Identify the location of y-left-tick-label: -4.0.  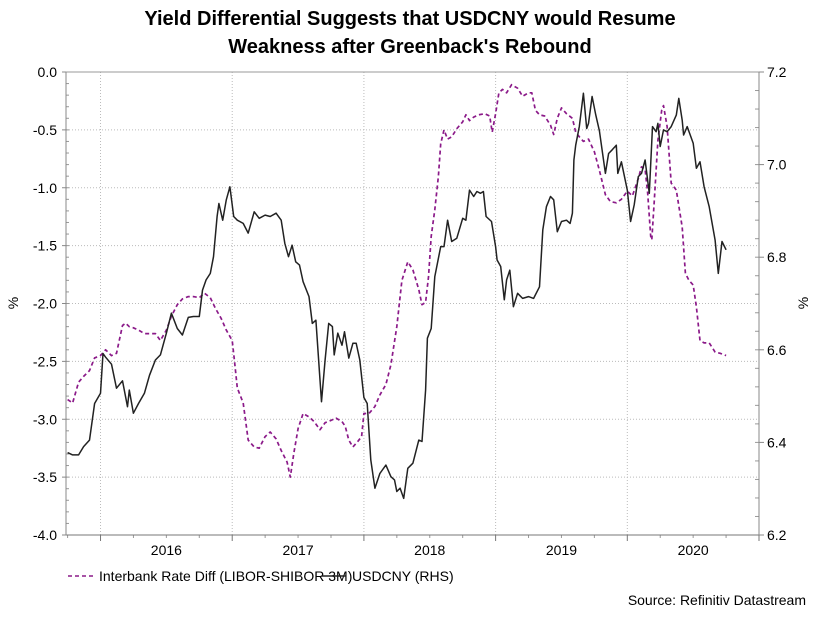
(45, 535).